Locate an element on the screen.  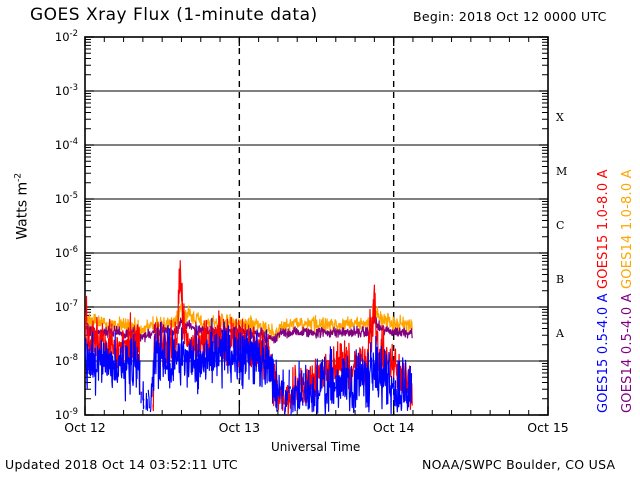
credit-label: NOAA/SWPC Boulder, CO USA is located at coordinates (519, 464).